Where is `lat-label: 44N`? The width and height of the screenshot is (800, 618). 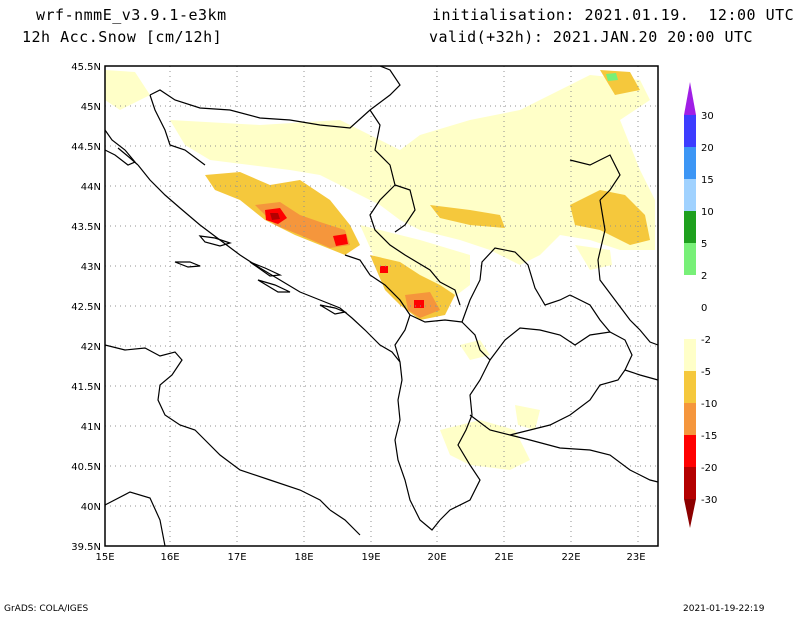 lat-label: 44N is located at coordinates (91, 187).